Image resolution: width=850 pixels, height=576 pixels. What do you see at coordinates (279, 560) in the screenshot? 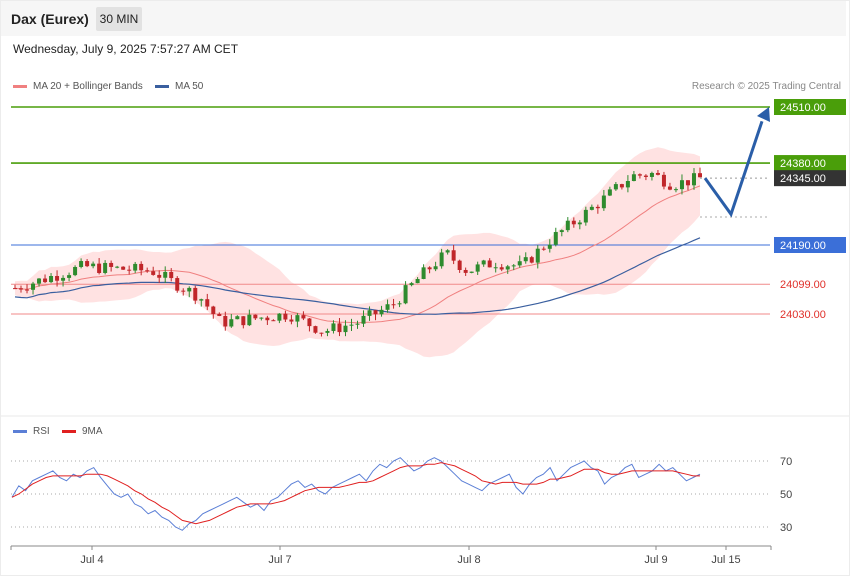
I see `x-label-Jul 7: Jul 7` at bounding box center [279, 560].